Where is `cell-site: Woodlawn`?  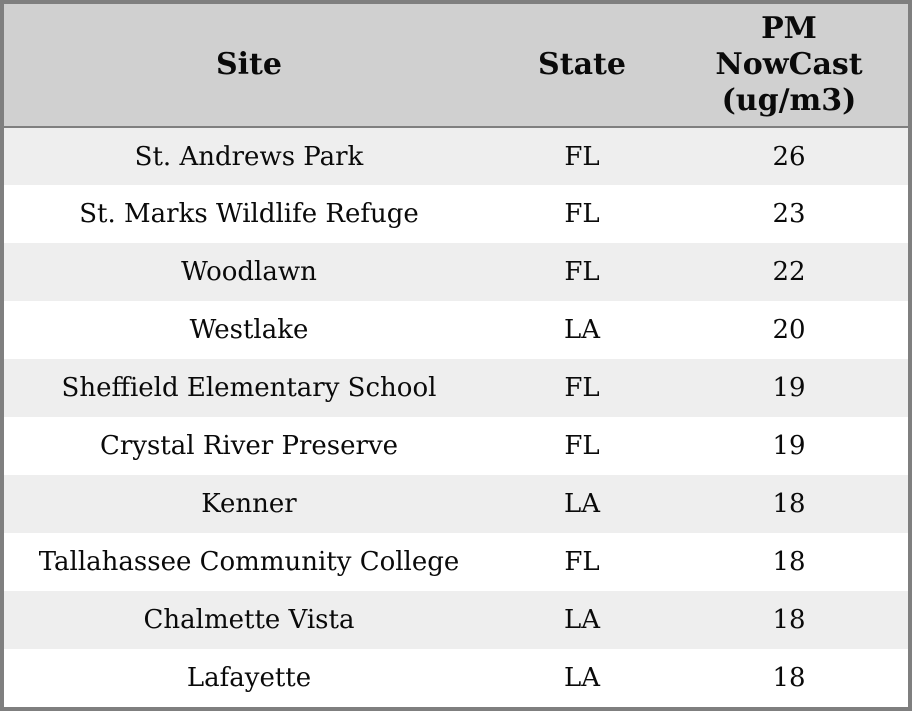
cell-site: Woodlawn is located at coordinates (249, 272).